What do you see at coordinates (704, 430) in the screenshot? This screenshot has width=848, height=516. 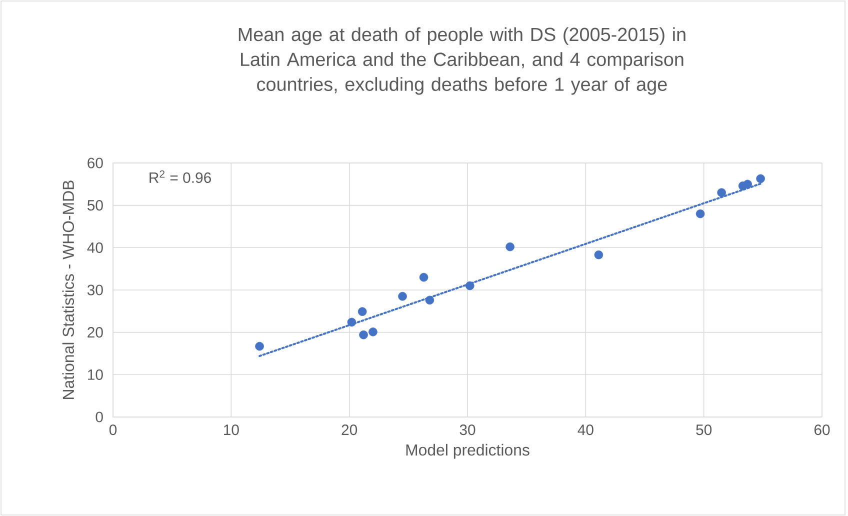 I see `x-tick-label: 50` at bounding box center [704, 430].